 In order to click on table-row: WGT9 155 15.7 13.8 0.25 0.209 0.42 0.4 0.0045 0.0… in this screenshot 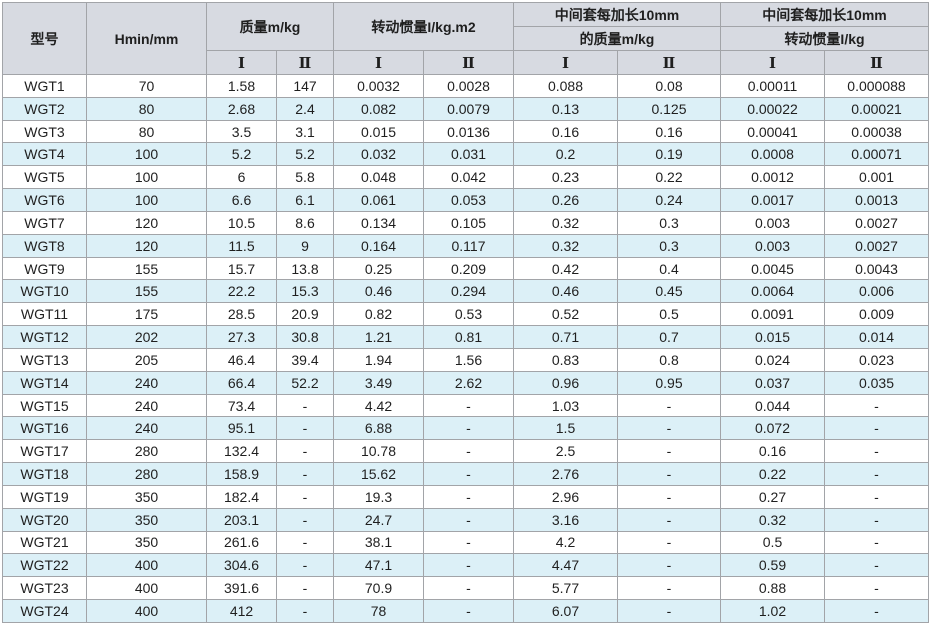, I will do `click(465, 268)`.